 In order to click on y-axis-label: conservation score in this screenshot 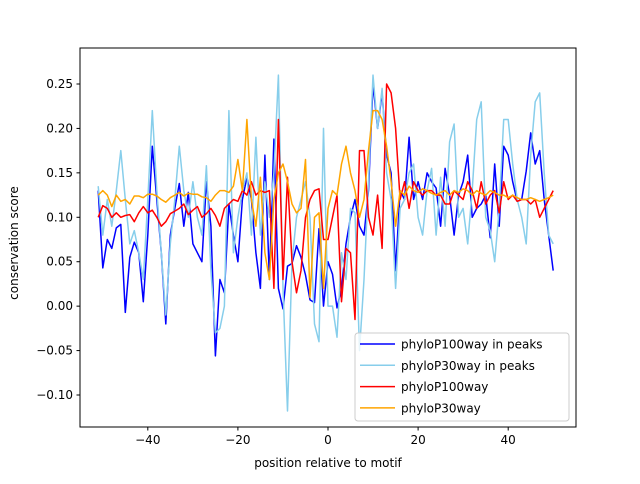, I will do `click(14, 243)`.